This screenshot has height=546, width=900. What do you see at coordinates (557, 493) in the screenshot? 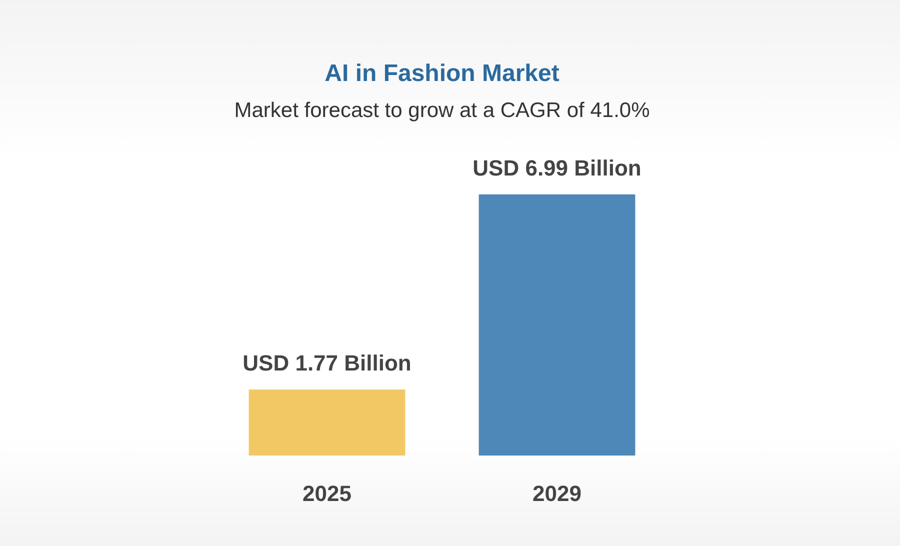
I see `x-tick-label: 2029` at bounding box center [557, 493].